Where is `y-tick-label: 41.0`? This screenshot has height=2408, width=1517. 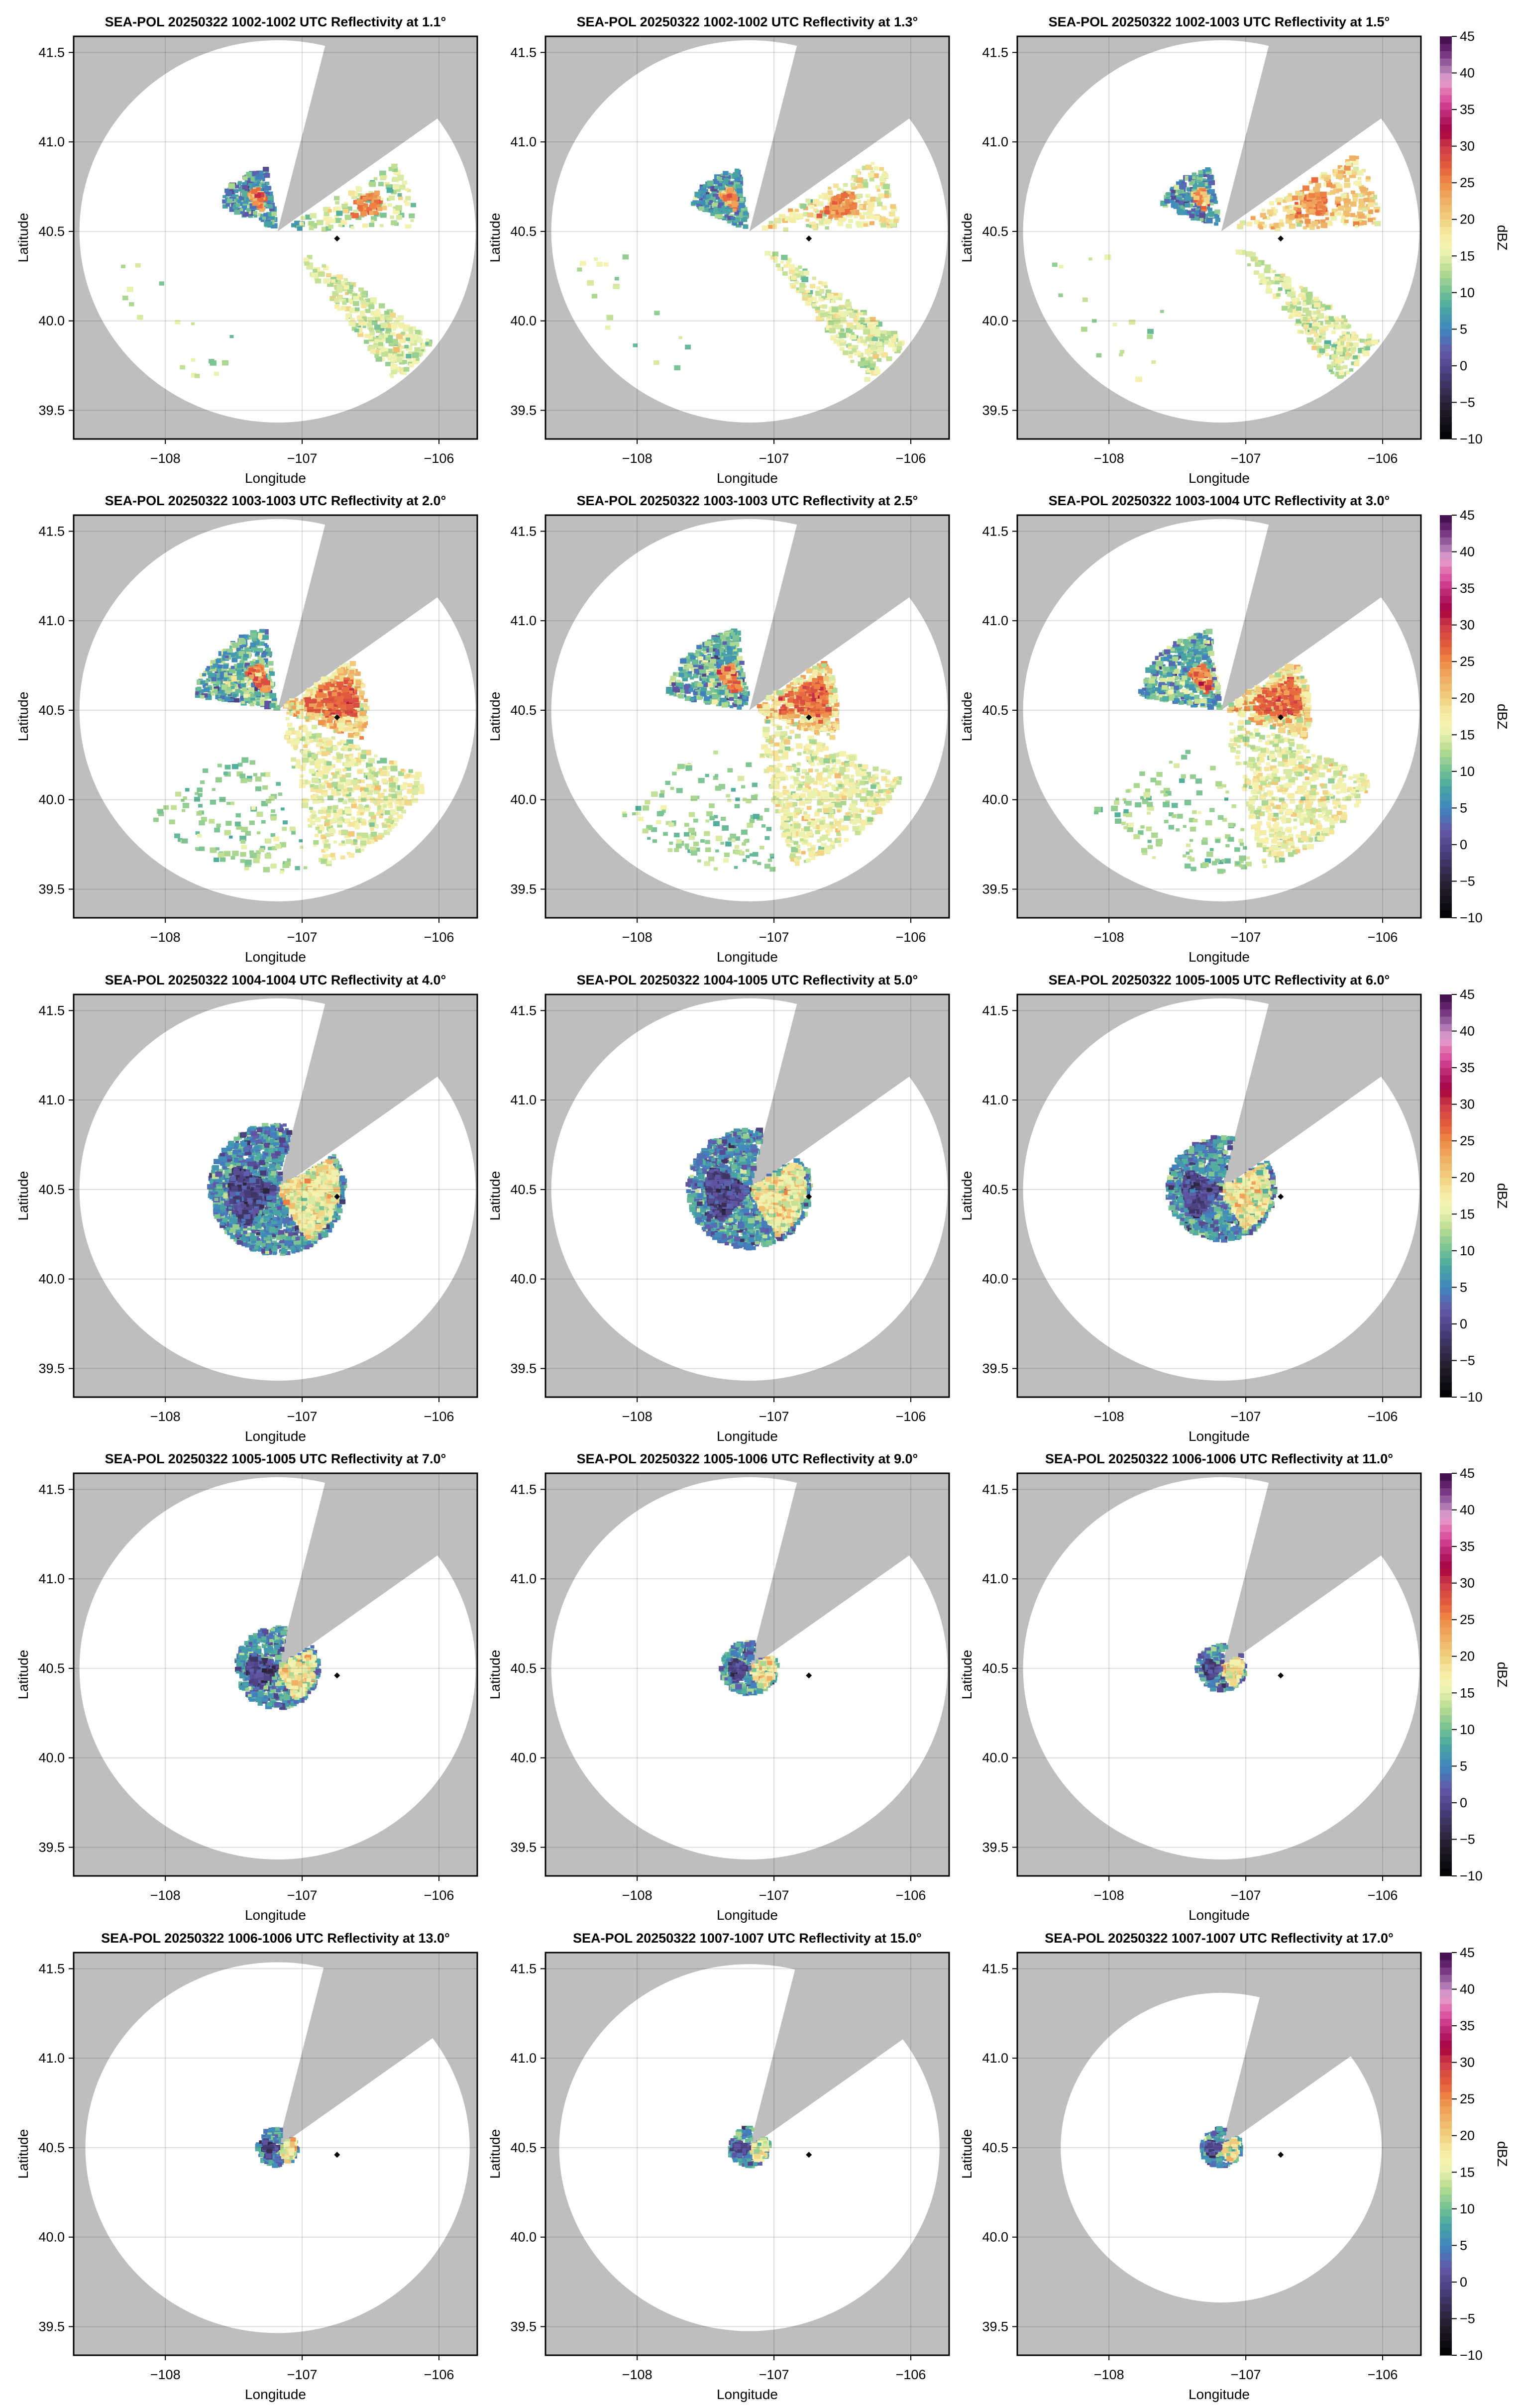
y-tick-label: 41.0 is located at coordinates (51, 141).